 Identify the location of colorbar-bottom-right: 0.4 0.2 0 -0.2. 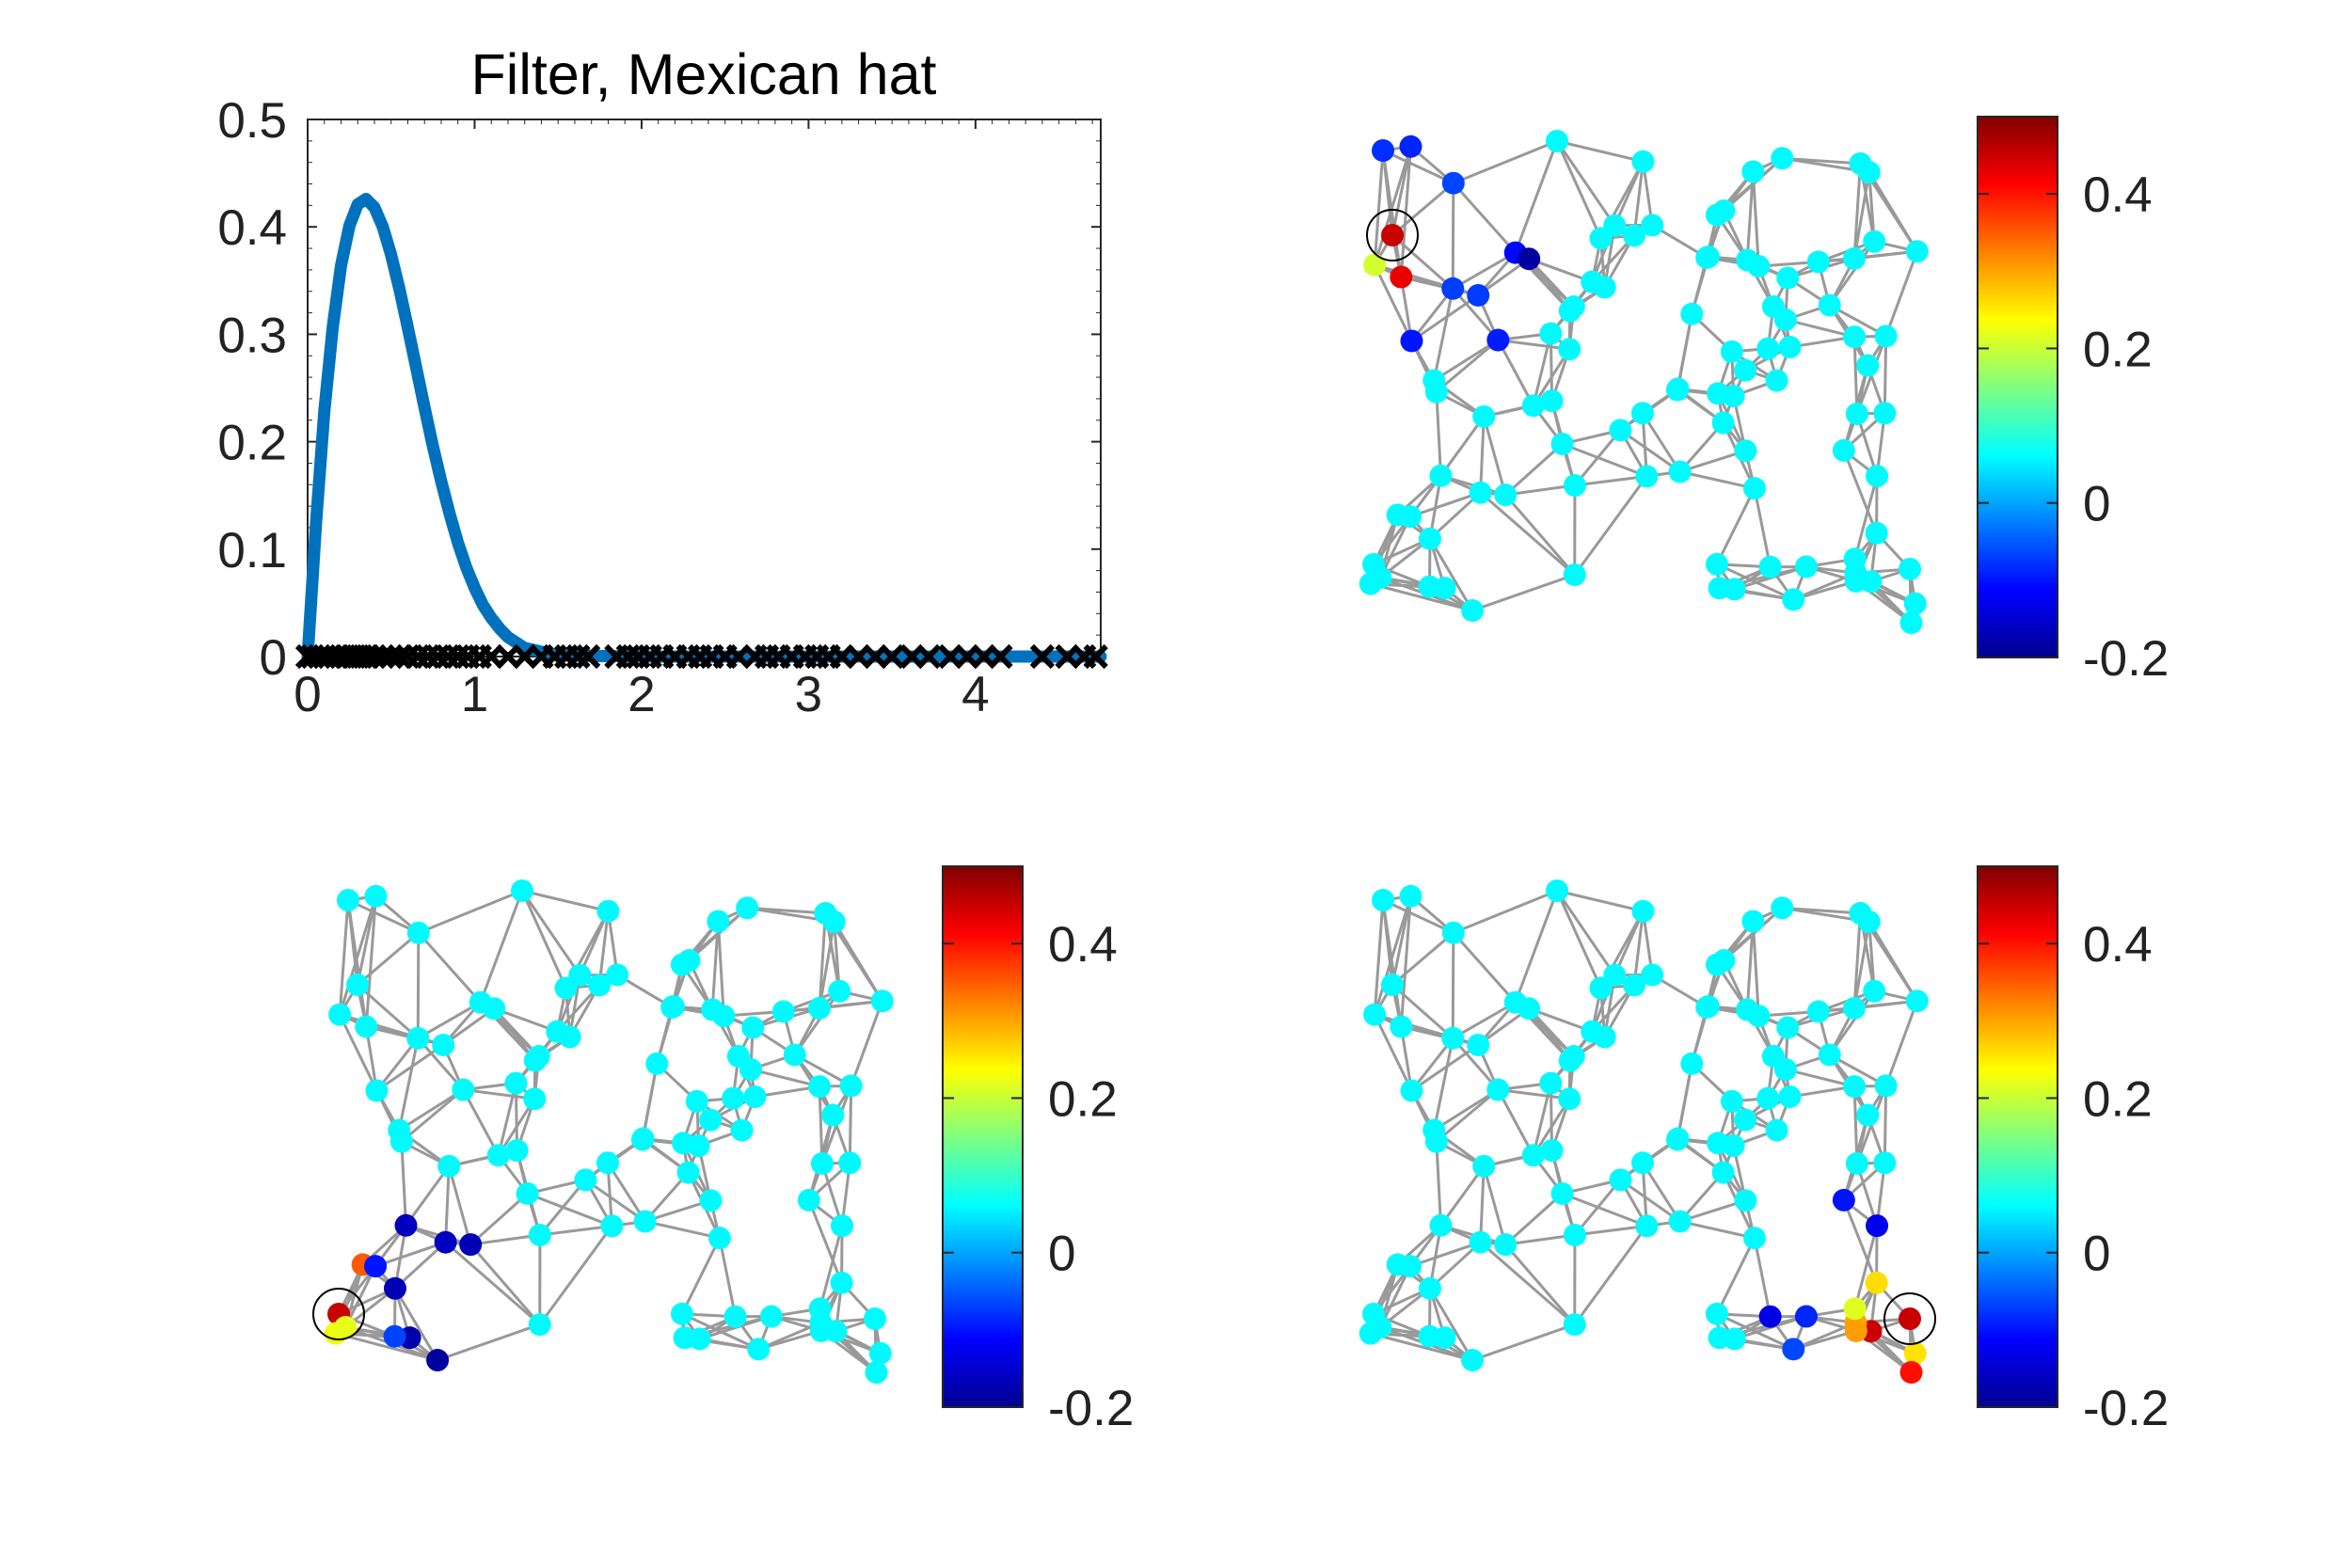
(2073, 1150).